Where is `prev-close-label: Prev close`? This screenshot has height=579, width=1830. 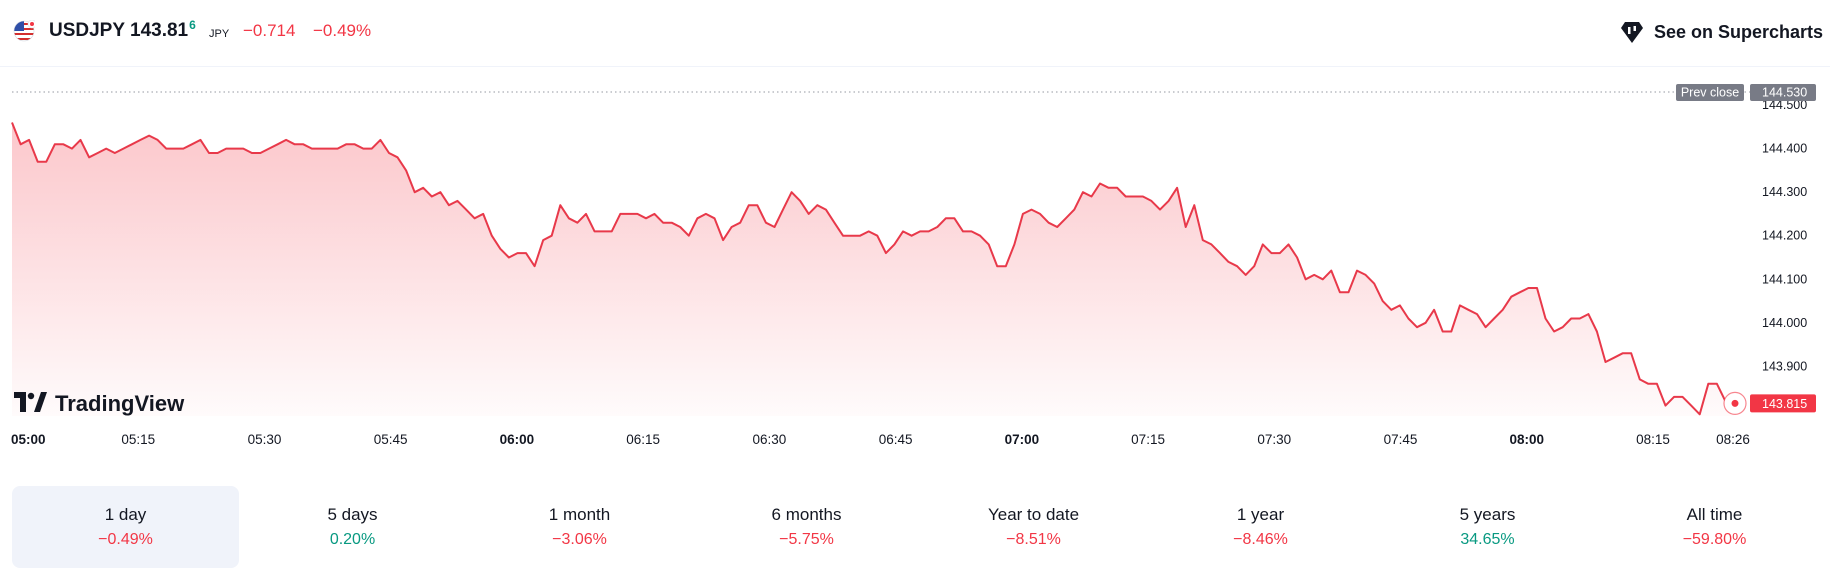
prev-close-label: Prev close is located at coordinates (1710, 93).